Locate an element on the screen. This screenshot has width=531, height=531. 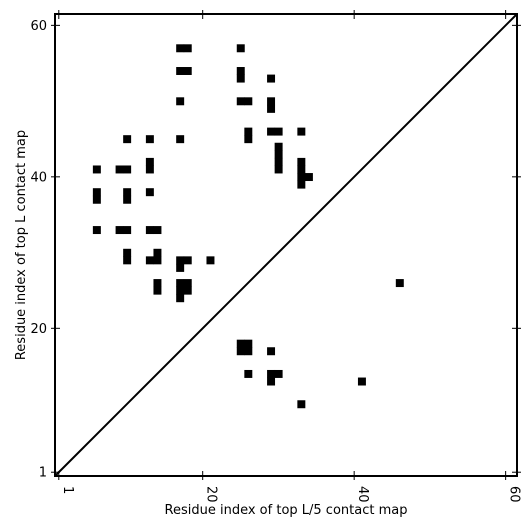
y-tick-label: 40 is located at coordinates (38, 177).